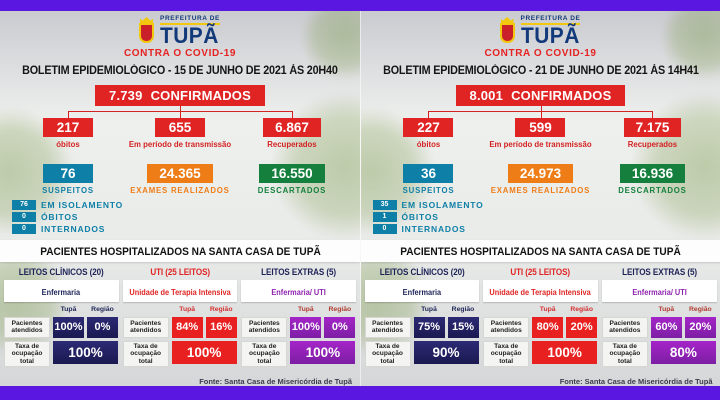  I want to click on deaths-value: 227, so click(428, 127).